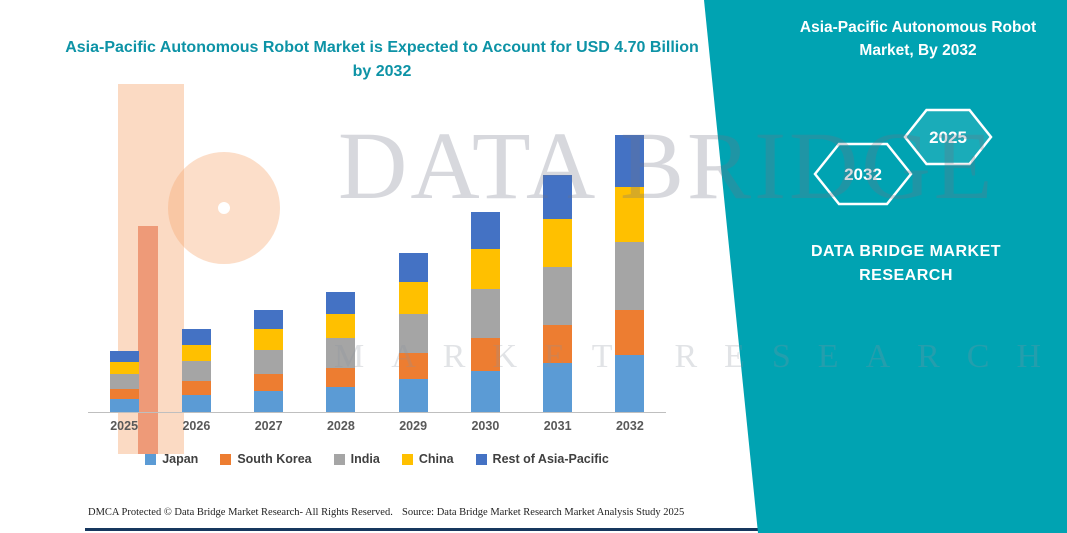 This screenshot has height=533, width=1067. What do you see at coordinates (180, 459) in the screenshot?
I see `legend-label: Japan` at bounding box center [180, 459].